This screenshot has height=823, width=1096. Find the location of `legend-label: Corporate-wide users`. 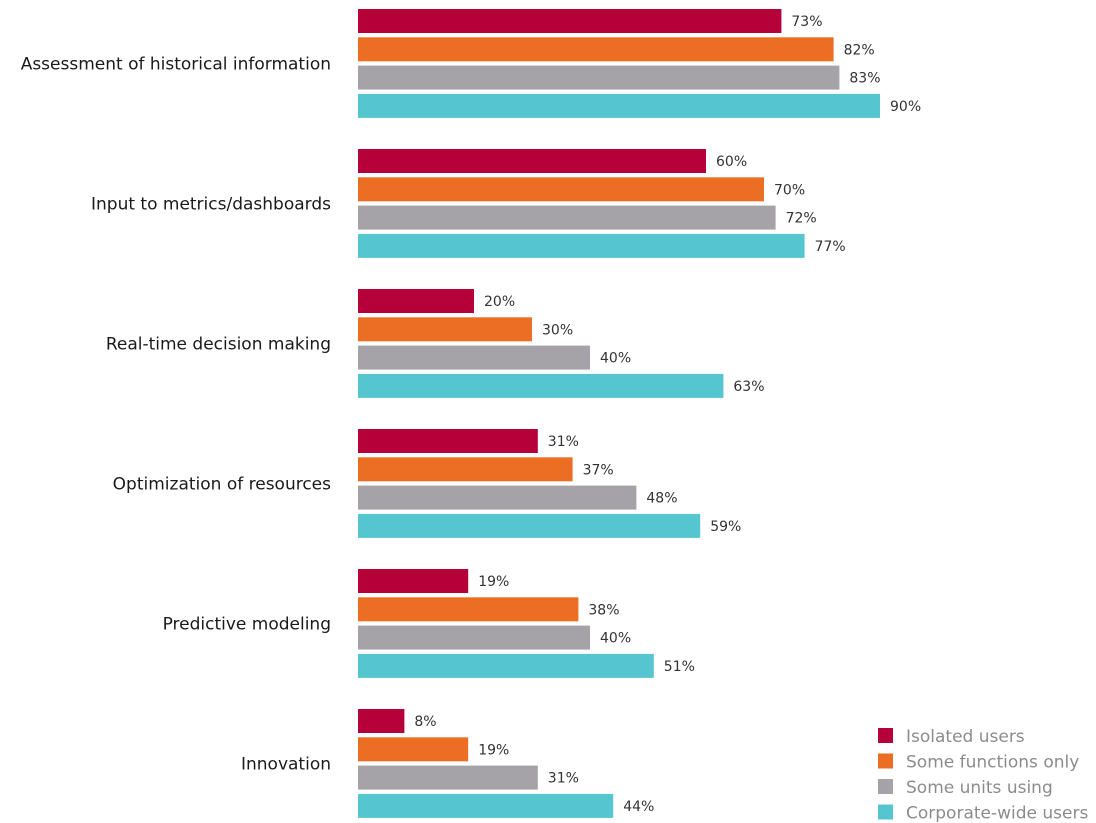

legend-label: Corporate-wide users is located at coordinates (997, 813).